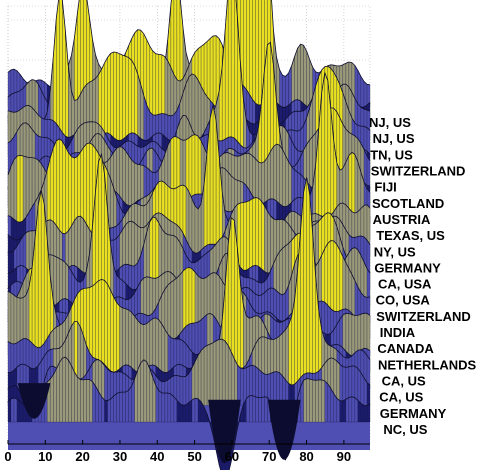  Describe the element at coordinates (120, 456) in the screenshot. I see `x-tick-label-30: 30` at that location.